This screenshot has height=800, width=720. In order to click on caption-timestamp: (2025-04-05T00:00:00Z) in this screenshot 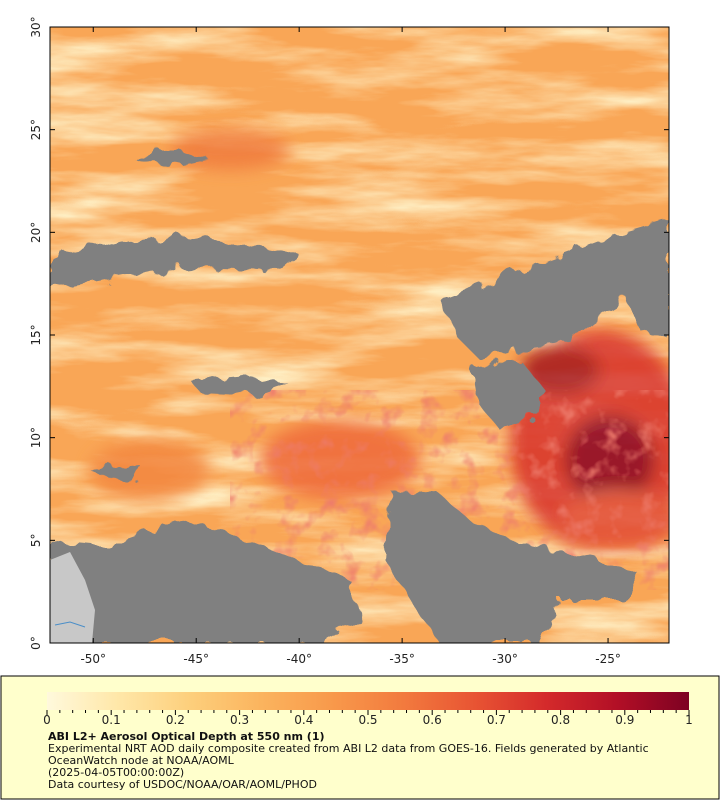, I will do `click(116, 772)`.